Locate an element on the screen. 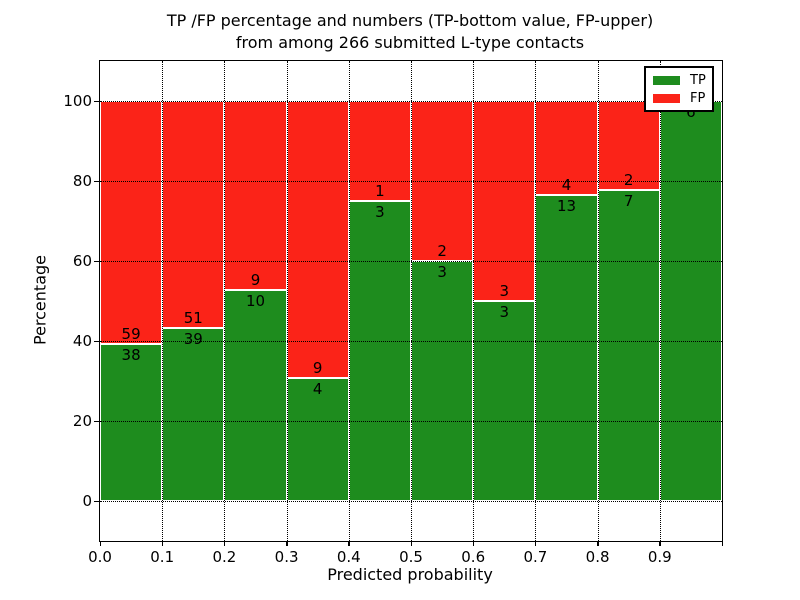  x-tick-label-0.8: 0.8 is located at coordinates (597, 557).